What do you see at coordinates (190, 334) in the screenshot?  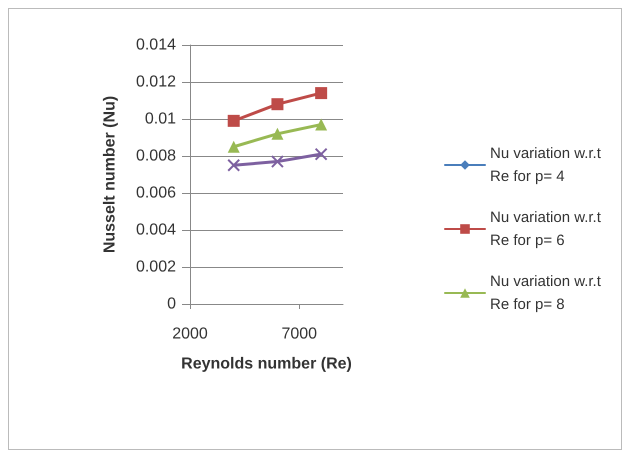 I see `x-tick-label: 2000` at bounding box center [190, 334].